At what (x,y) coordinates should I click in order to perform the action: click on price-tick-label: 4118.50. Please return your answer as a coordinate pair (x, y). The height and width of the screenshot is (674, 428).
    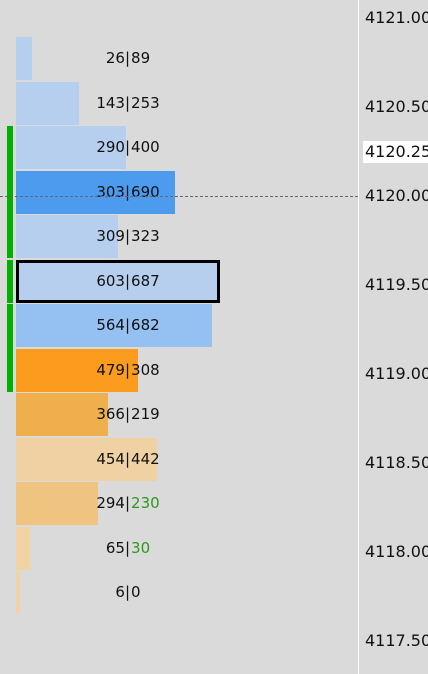
    Looking at the image, I should click on (396, 462).